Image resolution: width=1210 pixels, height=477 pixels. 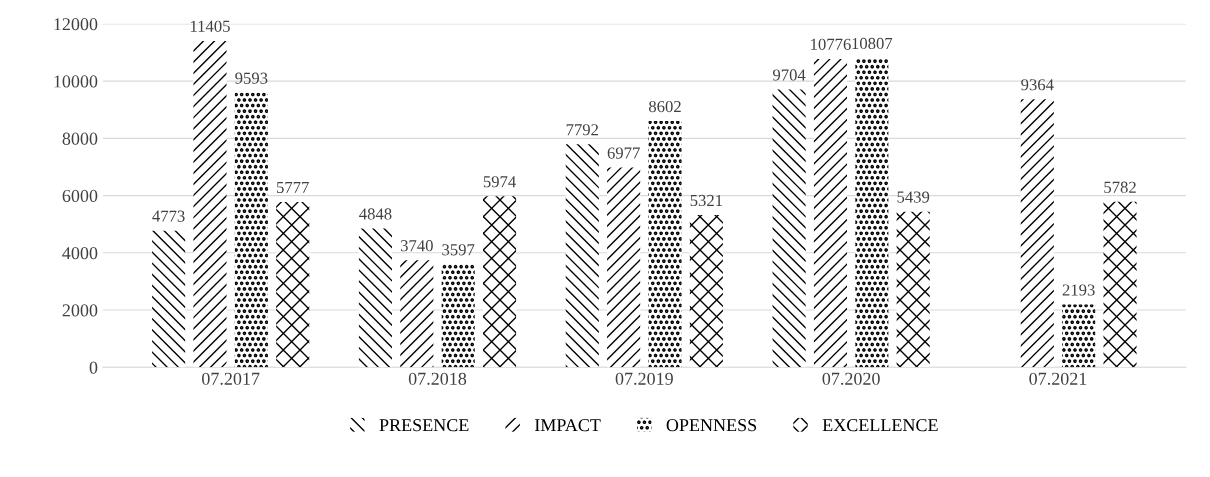 What do you see at coordinates (76, 81) in the screenshot?
I see `y-tick-label: 10000` at bounding box center [76, 81].